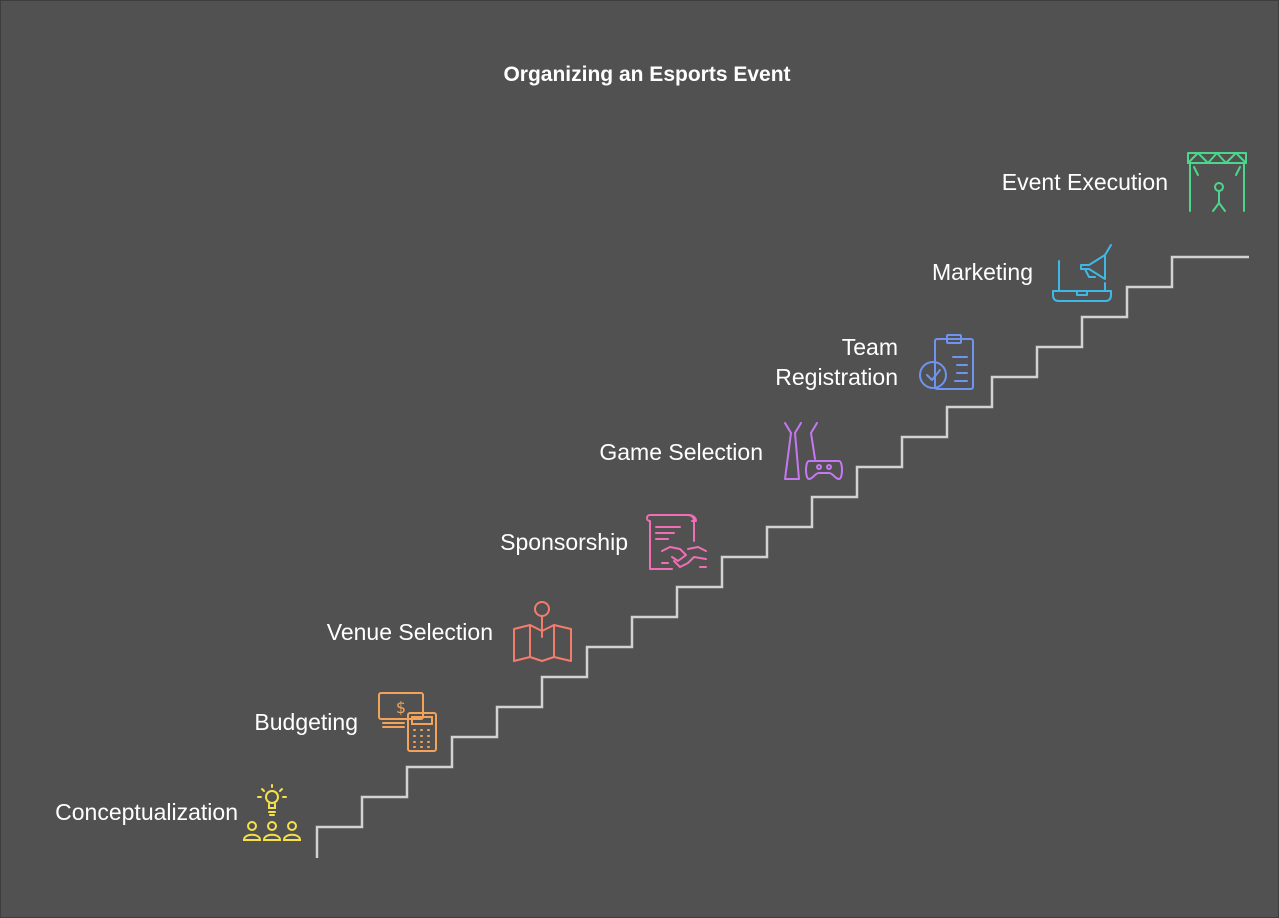 The width and height of the screenshot is (1279, 918). Describe the element at coordinates (1082, 273) in the screenshot. I see `laptop-megaphone-icon` at that location.